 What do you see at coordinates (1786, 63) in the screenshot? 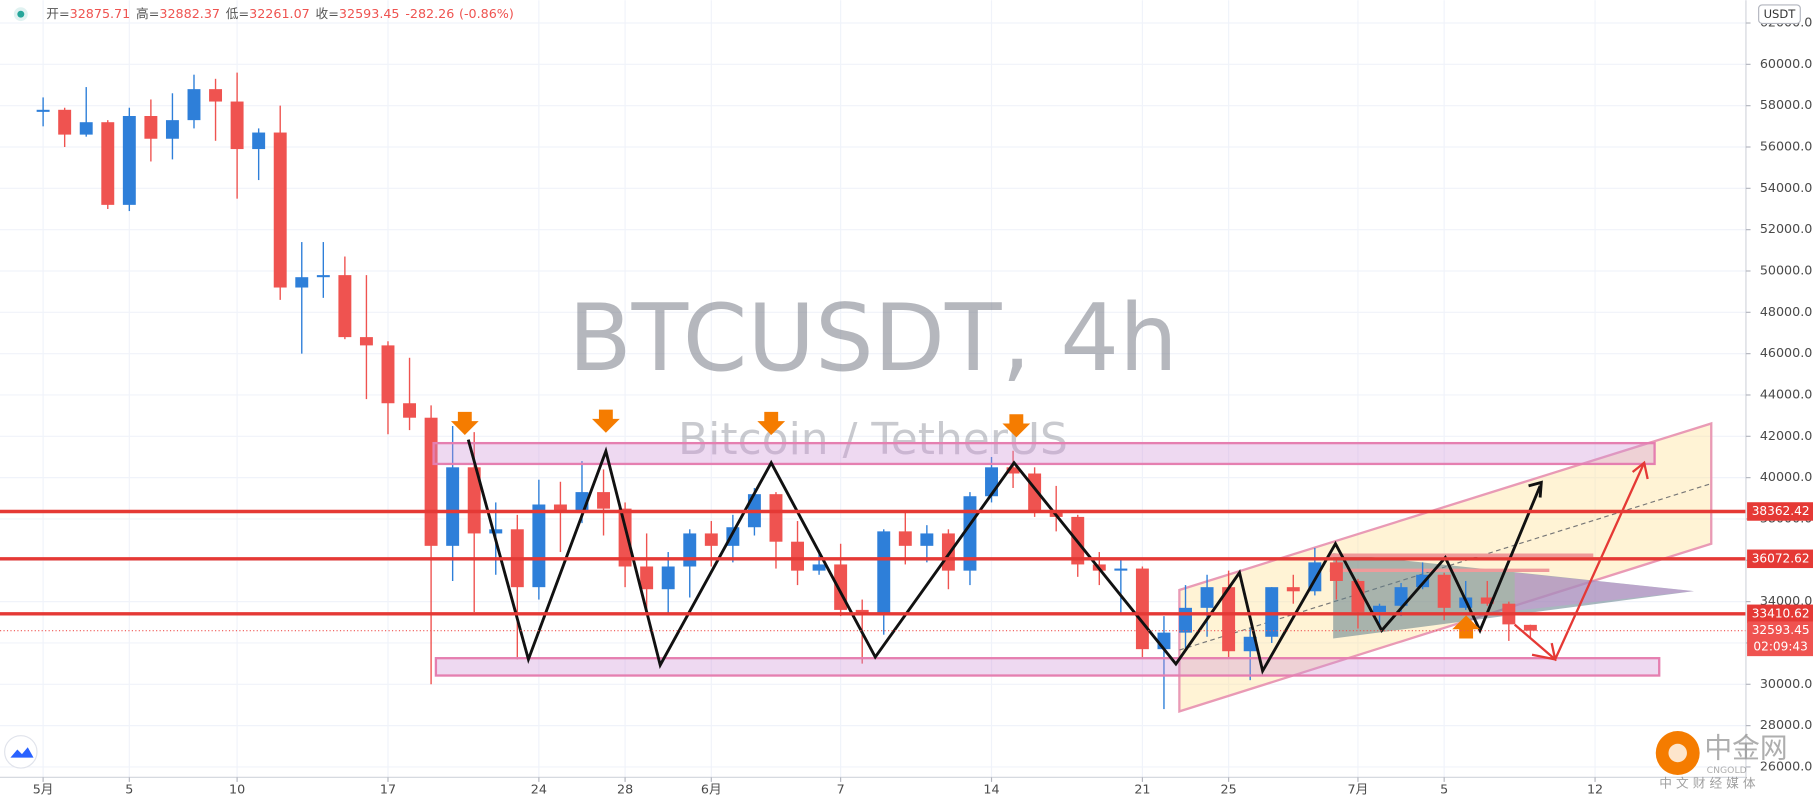
I see `y-tick-label: 60000.00` at bounding box center [1786, 63].